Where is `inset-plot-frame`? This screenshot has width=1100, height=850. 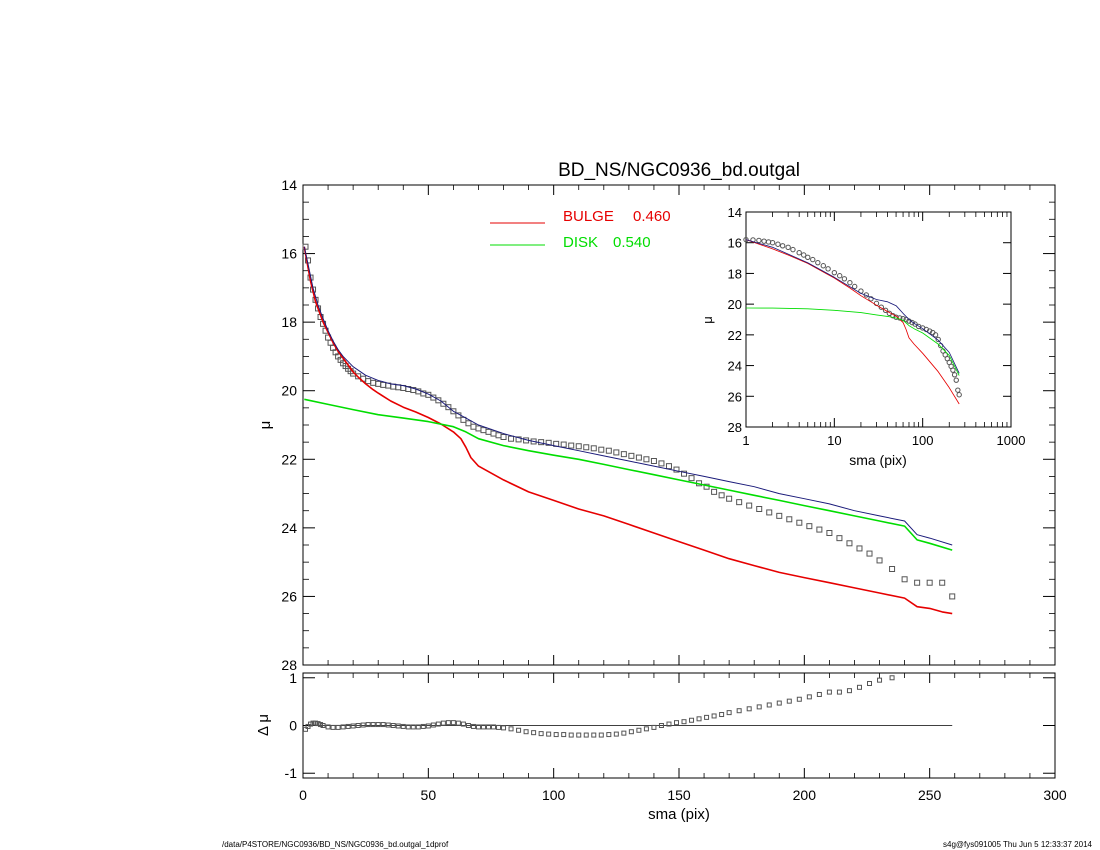
inset-plot-frame is located at coordinates (878, 319).